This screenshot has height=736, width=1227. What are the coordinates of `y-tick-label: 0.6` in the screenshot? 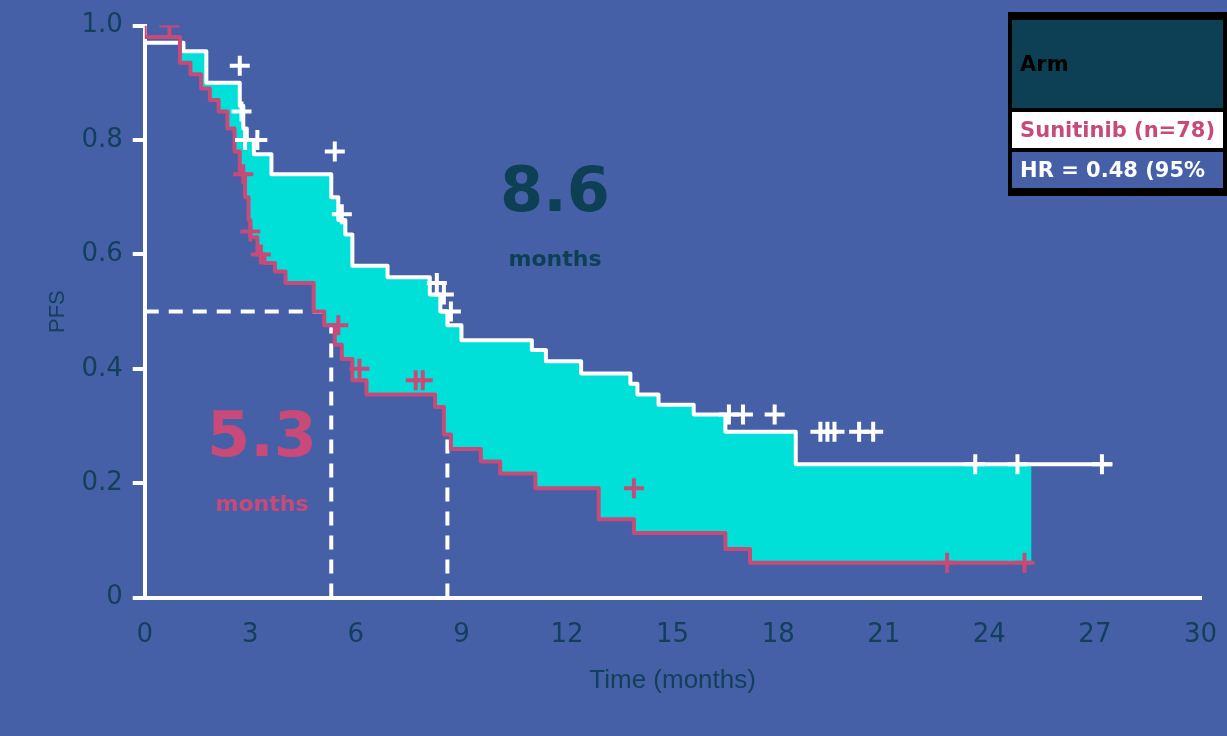 It's located at (102, 252).